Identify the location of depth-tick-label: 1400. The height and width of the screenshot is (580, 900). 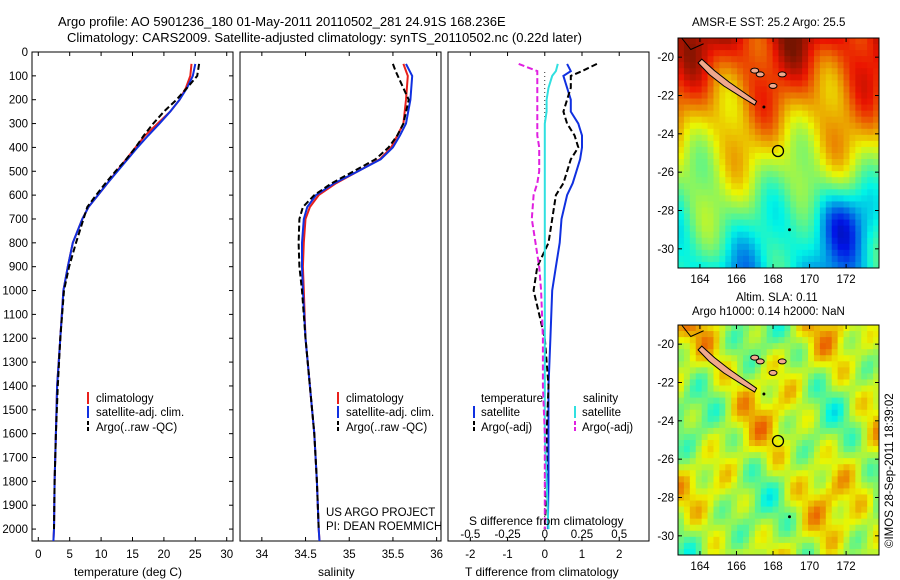
(15, 387).